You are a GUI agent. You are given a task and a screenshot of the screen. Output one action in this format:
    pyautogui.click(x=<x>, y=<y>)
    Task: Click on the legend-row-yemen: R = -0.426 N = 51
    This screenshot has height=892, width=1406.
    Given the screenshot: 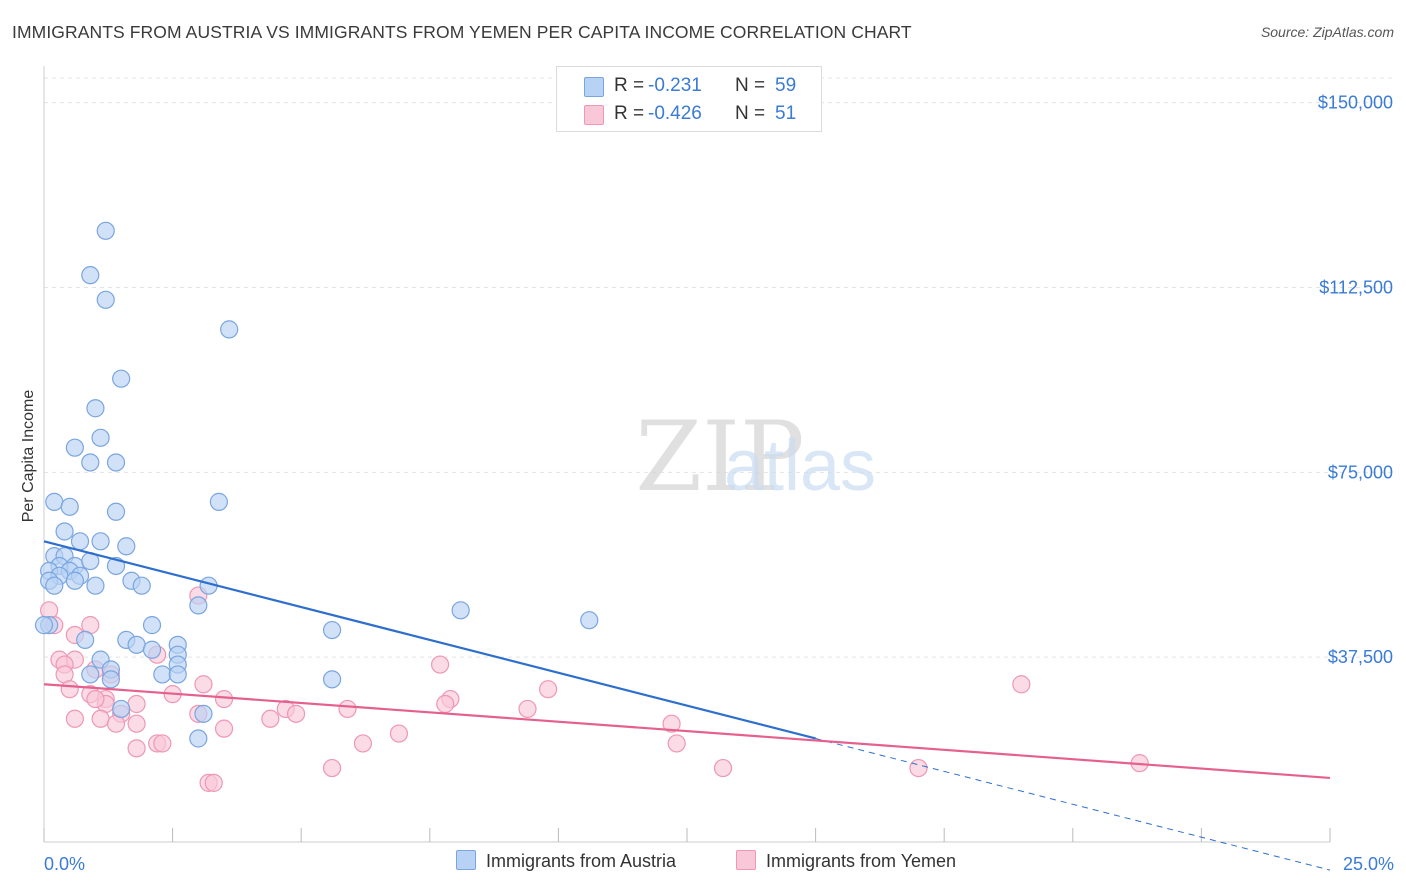 What is the action you would take?
    pyautogui.click(x=689, y=115)
    